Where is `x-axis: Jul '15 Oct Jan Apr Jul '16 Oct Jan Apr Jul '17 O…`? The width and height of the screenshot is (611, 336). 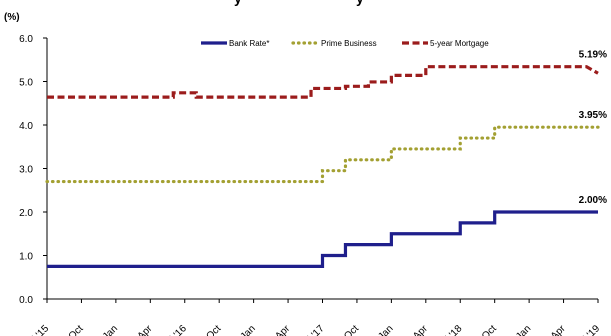 x-axis: Jul '15 Oct Jan Apr Jul '16 Oct Jan Apr Jul '17 O… is located at coordinates (312, 317).